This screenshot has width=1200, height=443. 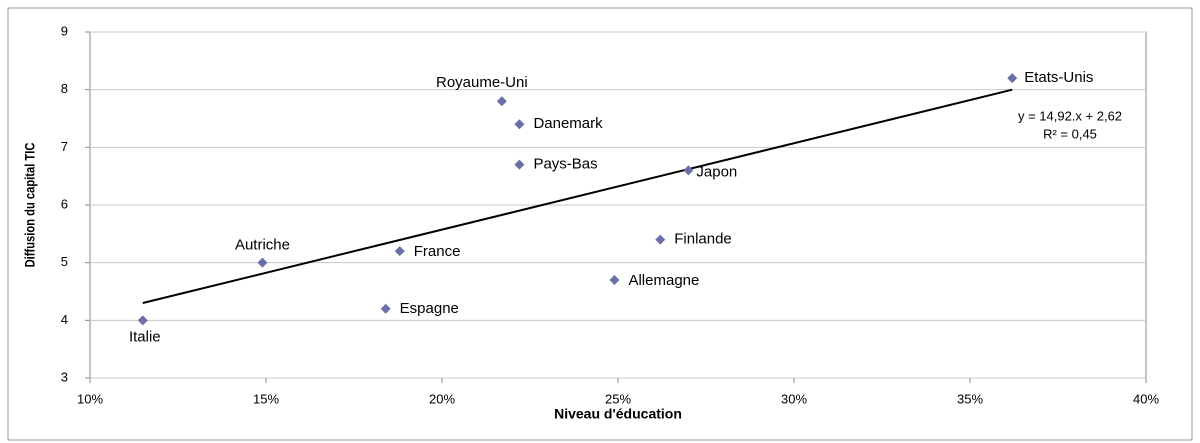 I want to click on point-label: France, so click(x=437, y=251).